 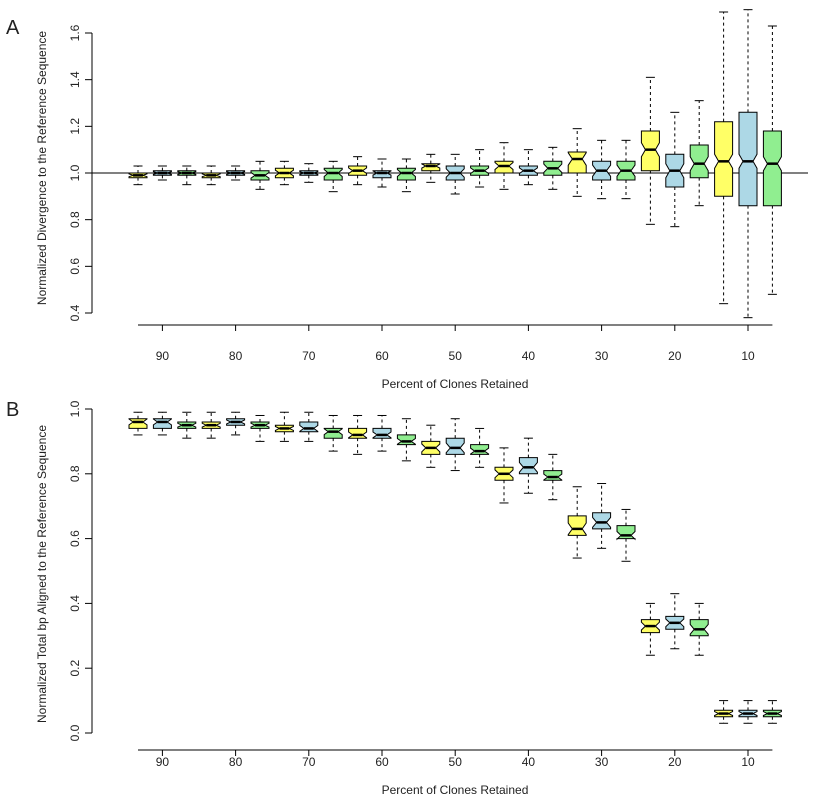 What do you see at coordinates (75, 266) in the screenshot?
I see `panel-a-y-tick-label: 0.6` at bounding box center [75, 266].